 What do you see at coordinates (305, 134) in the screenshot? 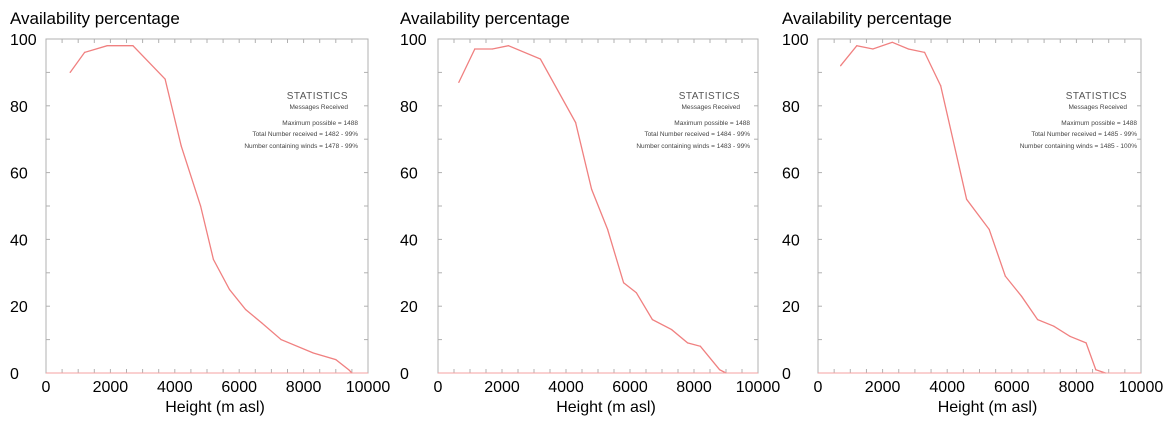
I see `stats-total-received: Total Number received = 1482 - 99%` at bounding box center [305, 134].